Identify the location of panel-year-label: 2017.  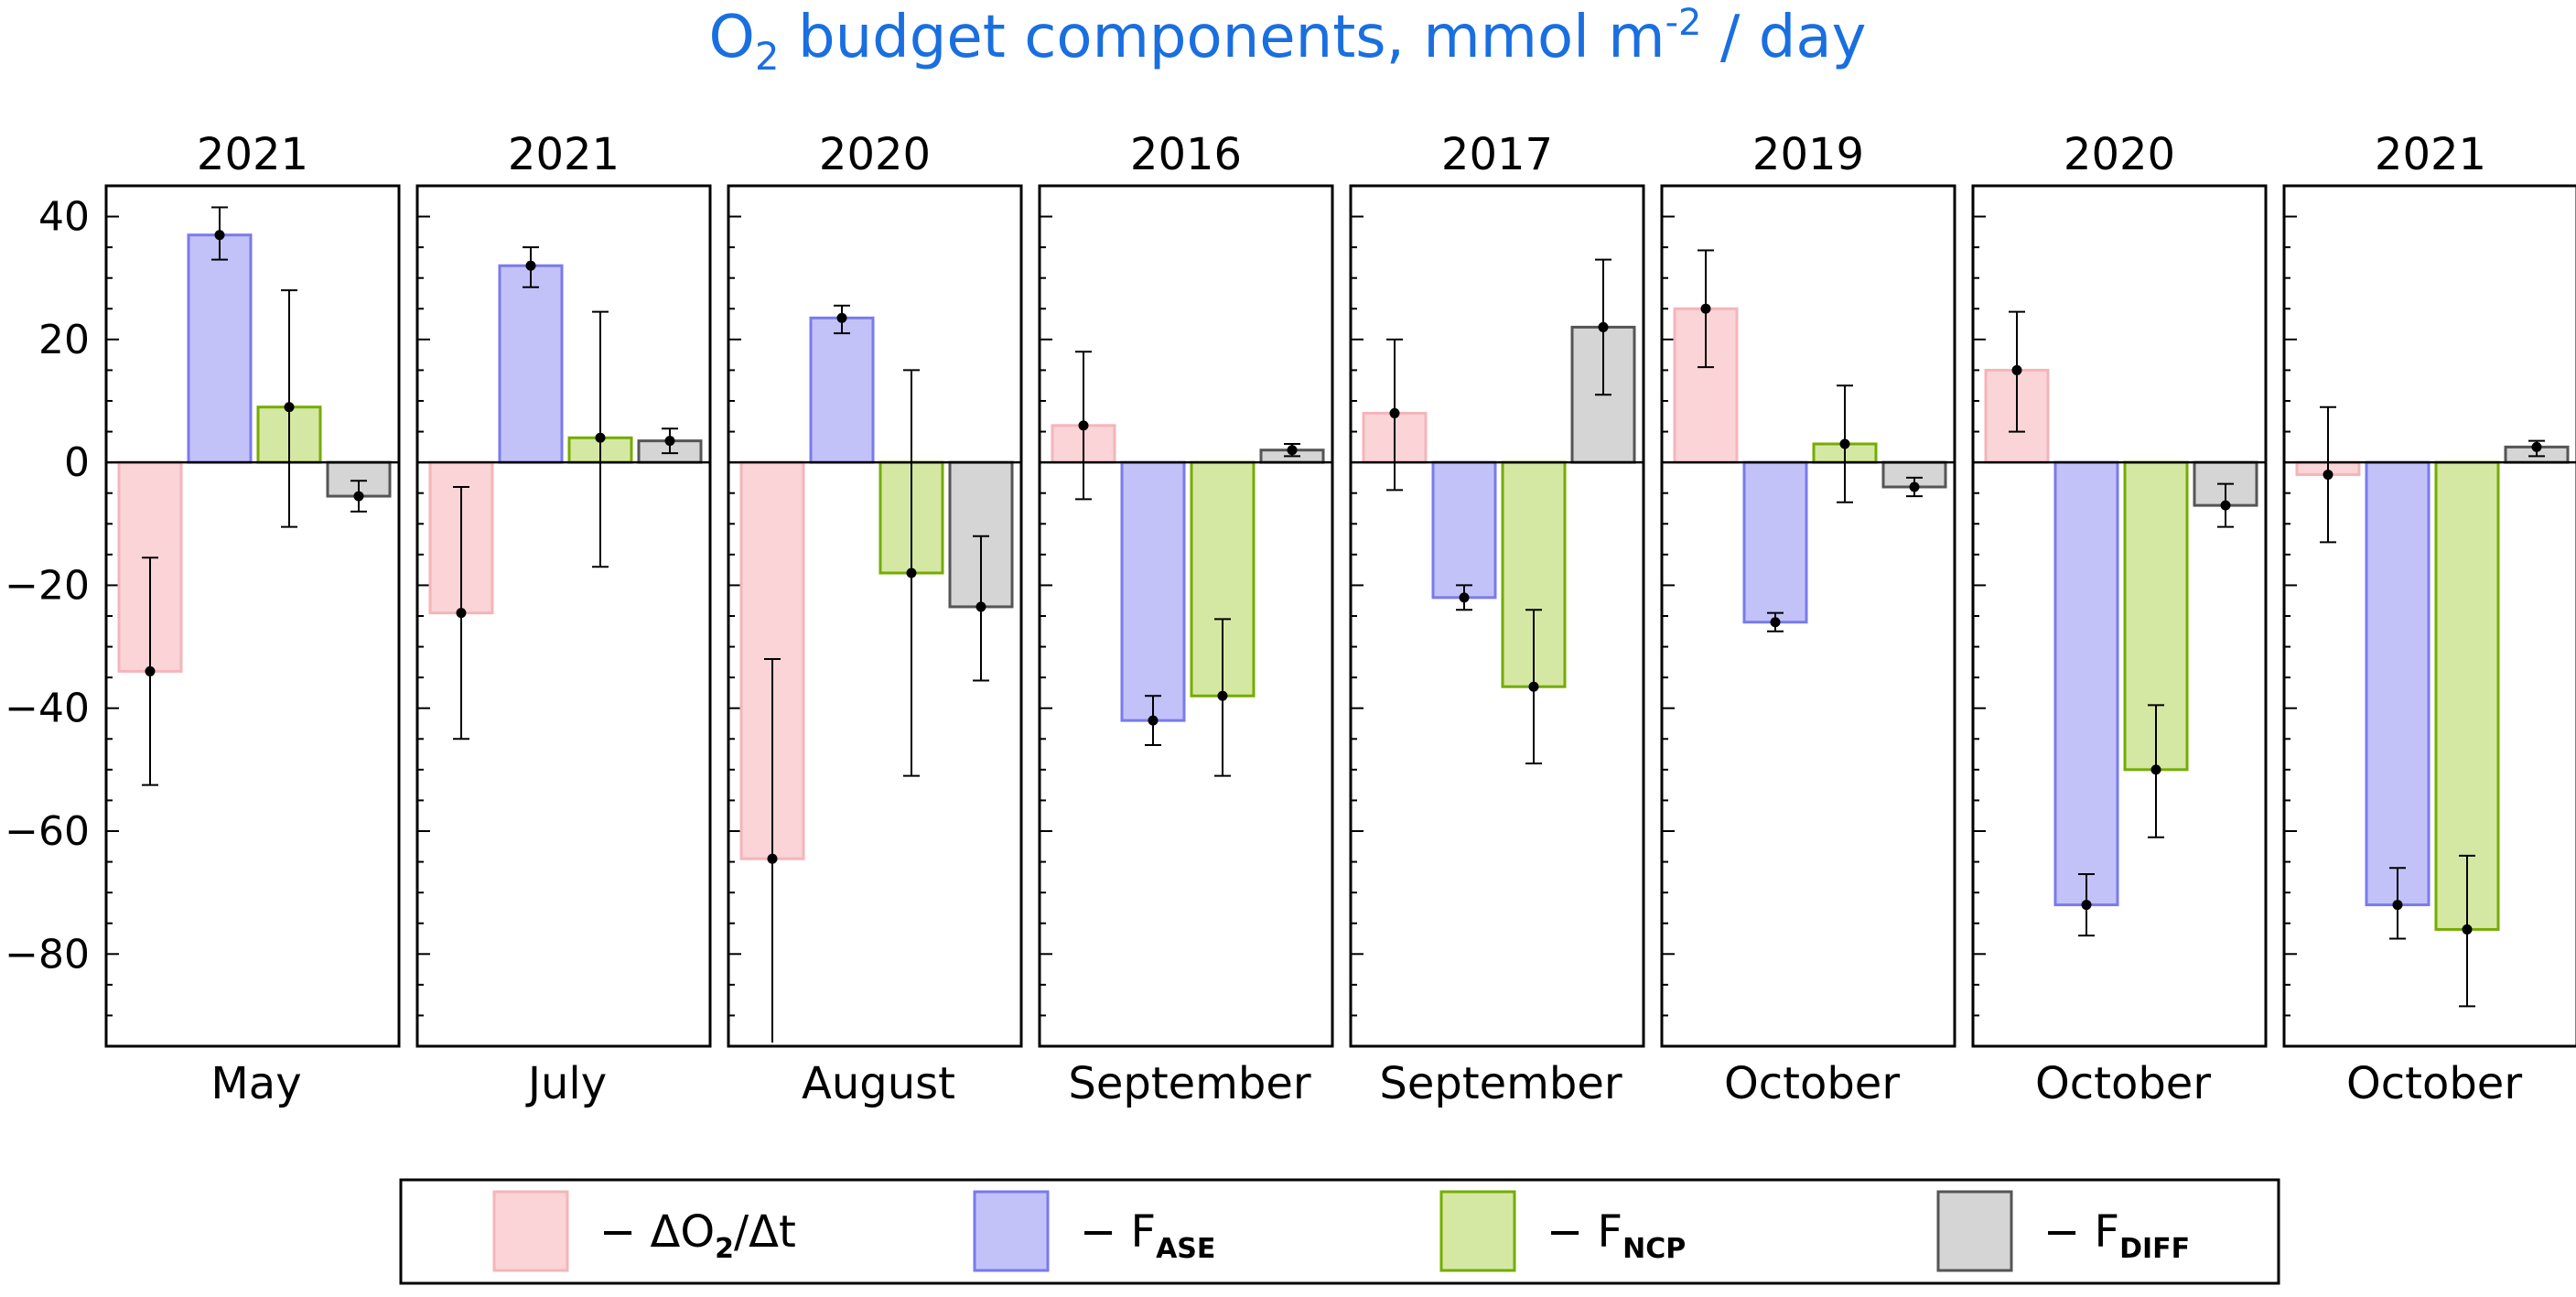
(1497, 154).